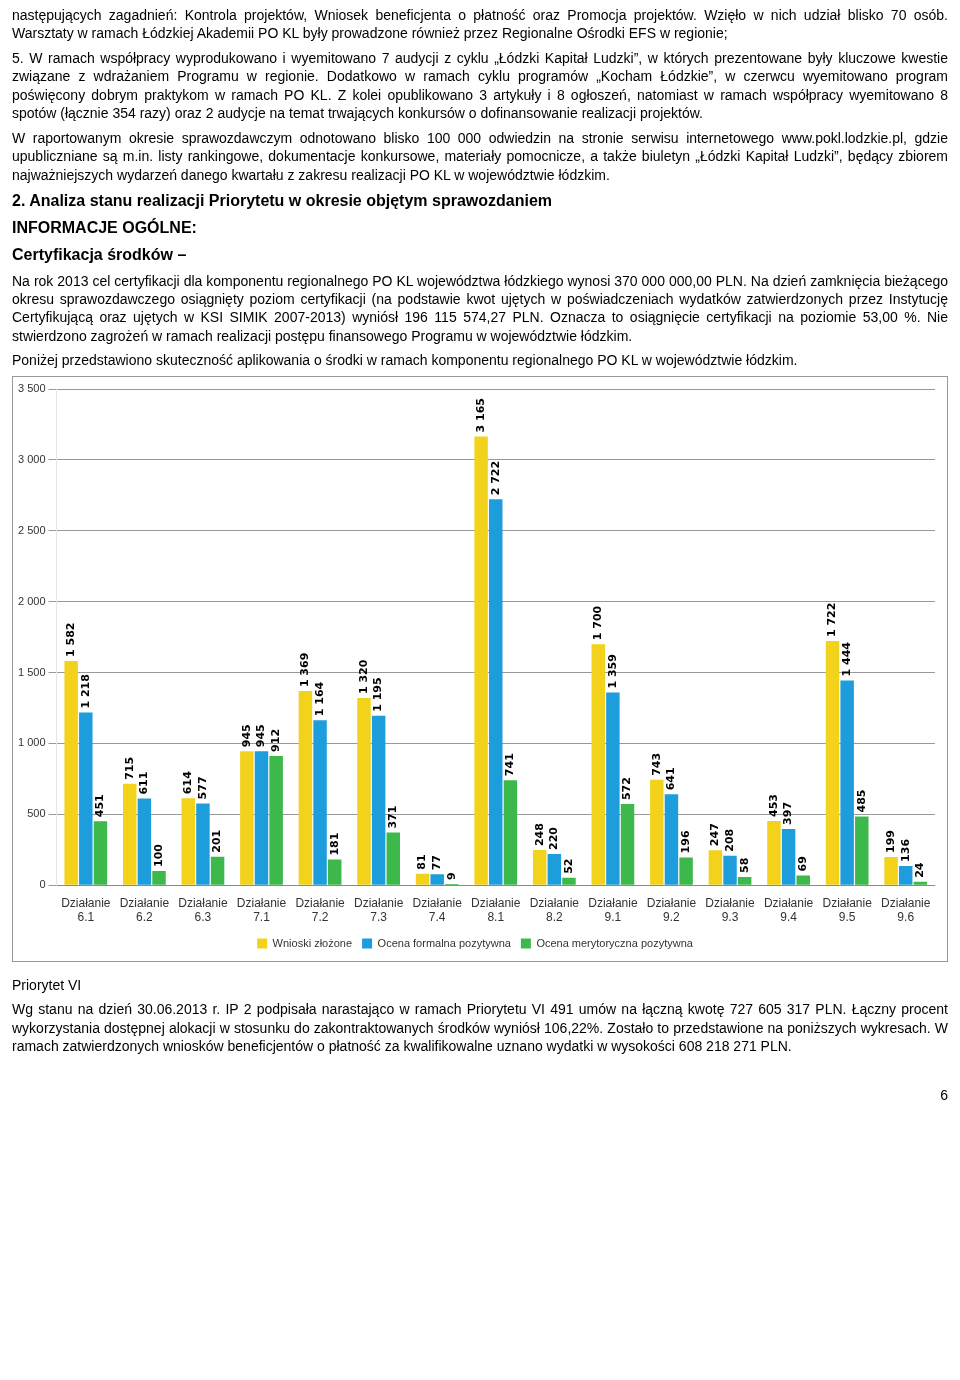 The width and height of the screenshot is (960, 1380). Describe the element at coordinates (85, 691) in the screenshot. I see `data-label: 1 218` at that location.